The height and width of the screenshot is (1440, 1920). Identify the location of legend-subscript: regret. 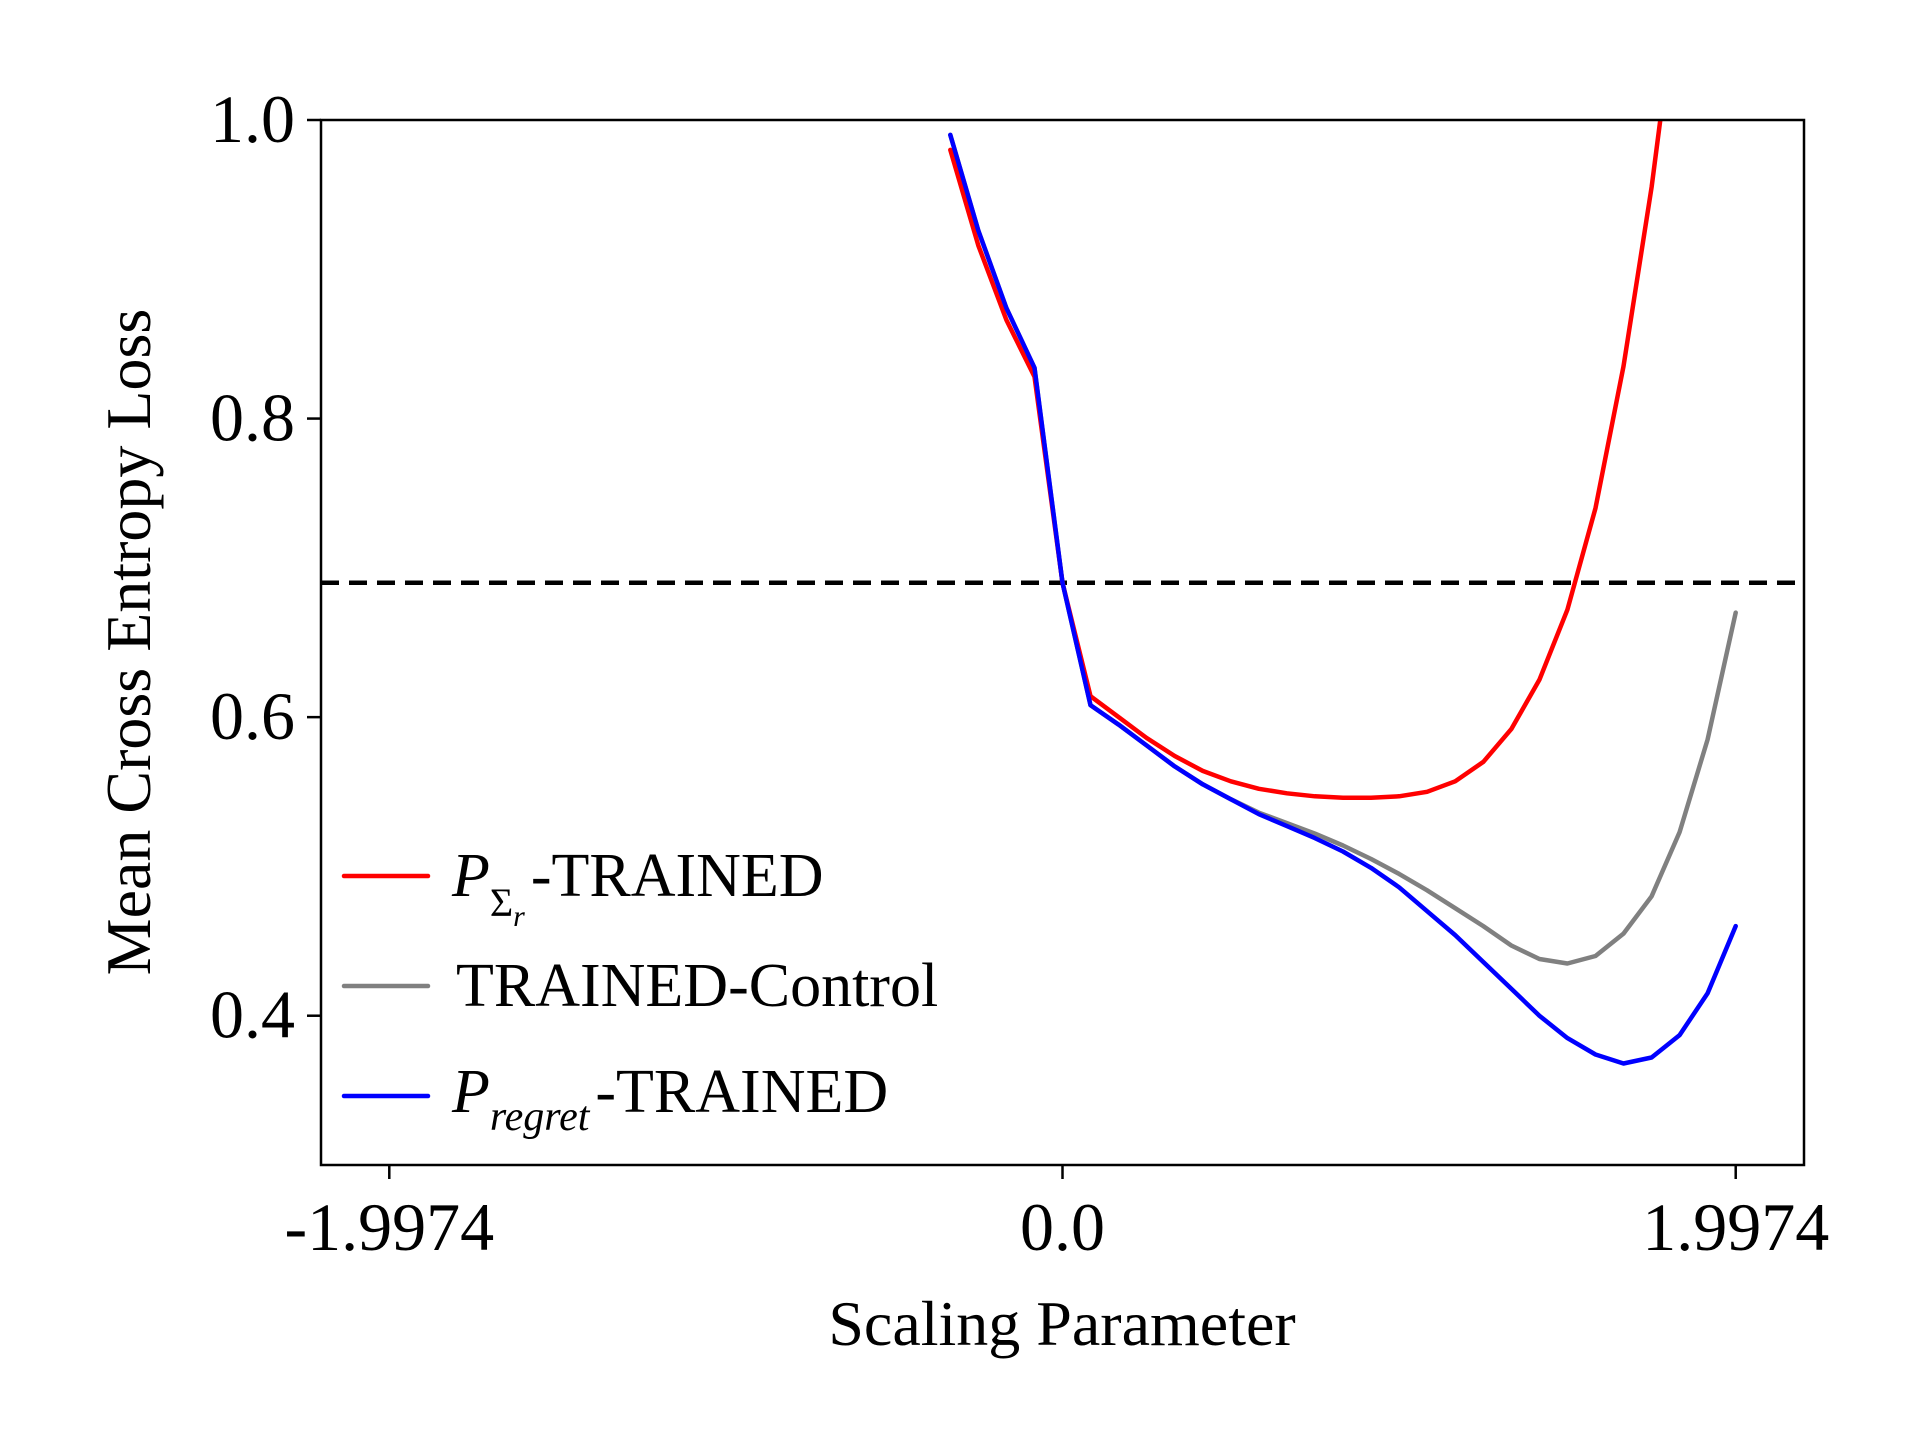
(540, 1117).